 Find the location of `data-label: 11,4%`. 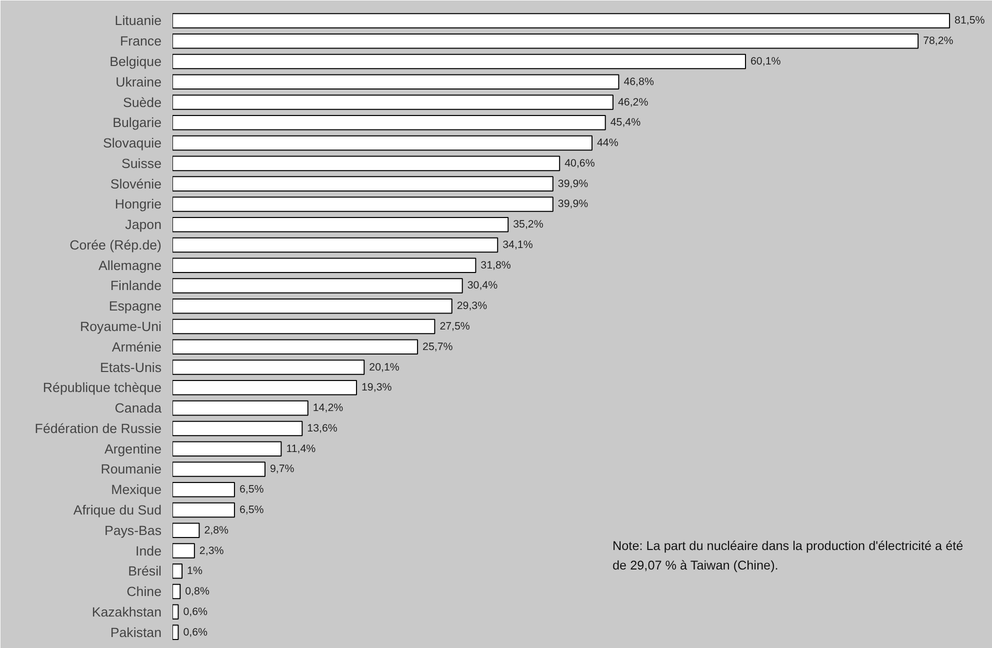

data-label: 11,4% is located at coordinates (301, 448).